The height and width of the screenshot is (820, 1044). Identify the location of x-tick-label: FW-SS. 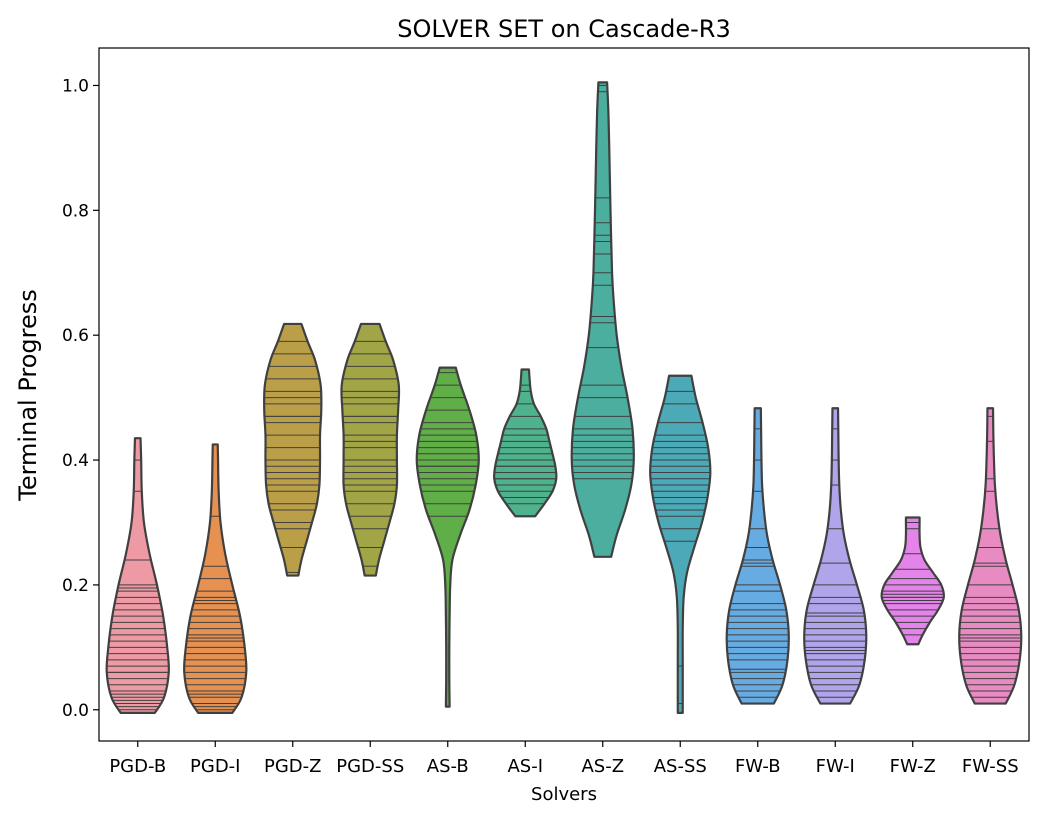
(990, 766).